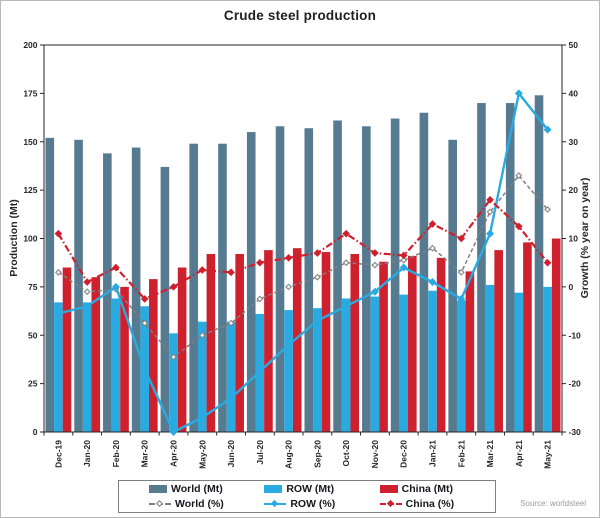 This screenshot has height=518, width=600. What do you see at coordinates (553, 503) in the screenshot?
I see `source-note: Source: worldsteel` at bounding box center [553, 503].